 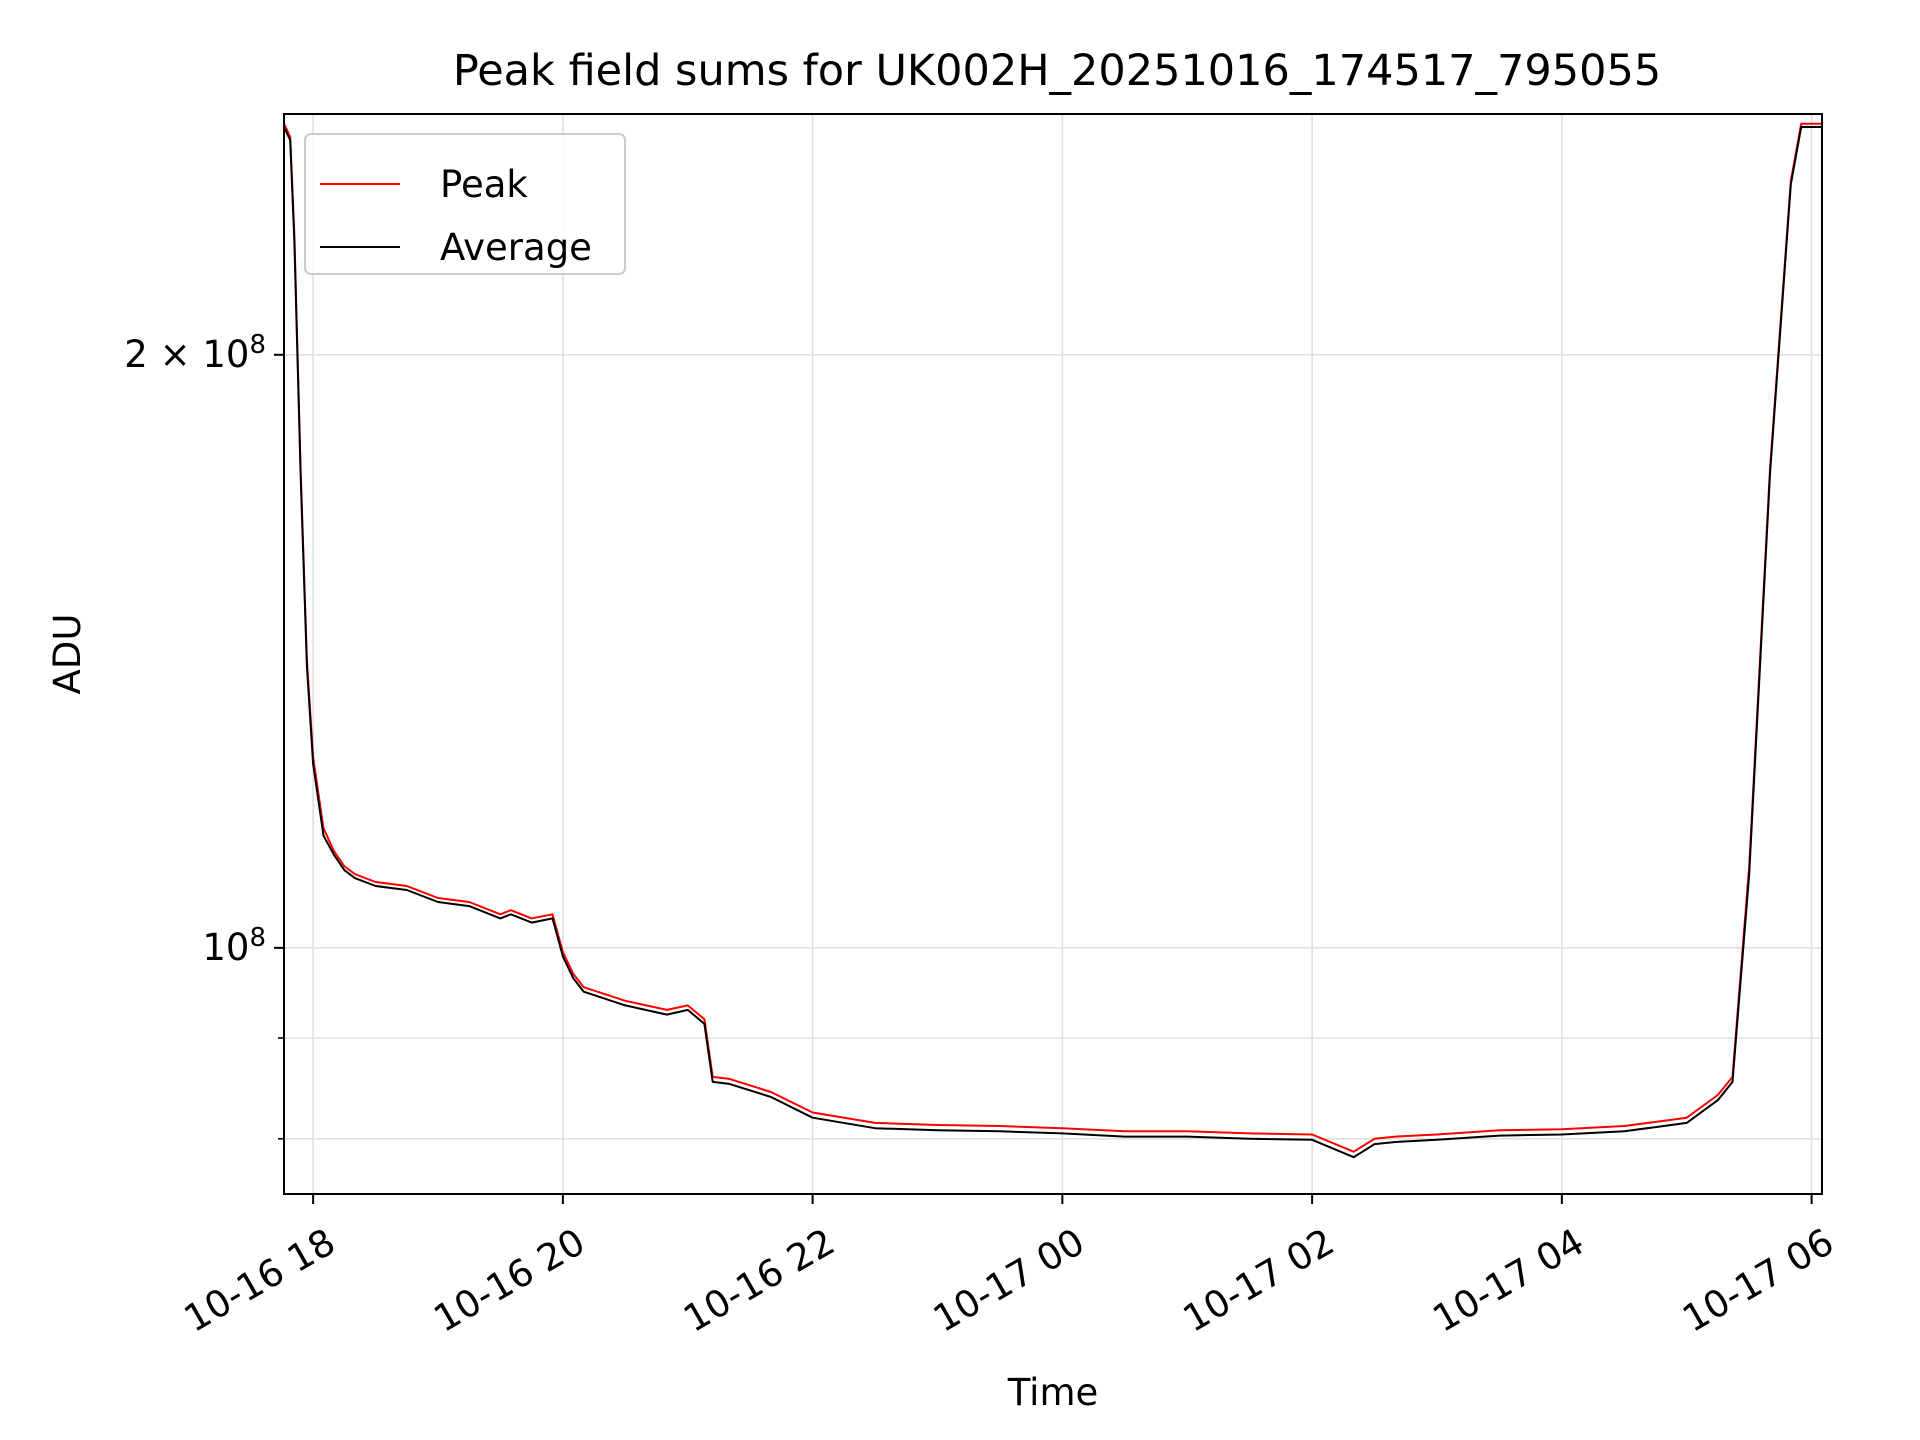 I want to click on y-tick-label: 108, so click(x=234, y=946).